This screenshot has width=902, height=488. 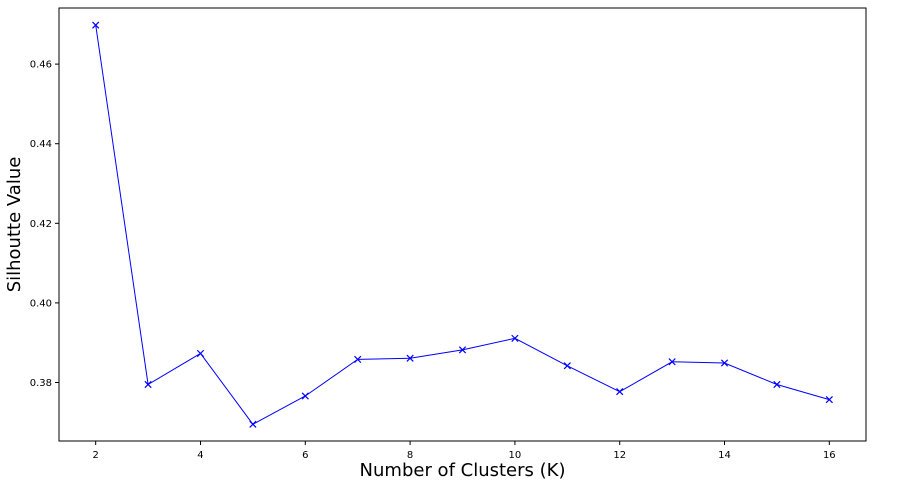 I want to click on x-tick-label: 16, so click(x=829, y=455).